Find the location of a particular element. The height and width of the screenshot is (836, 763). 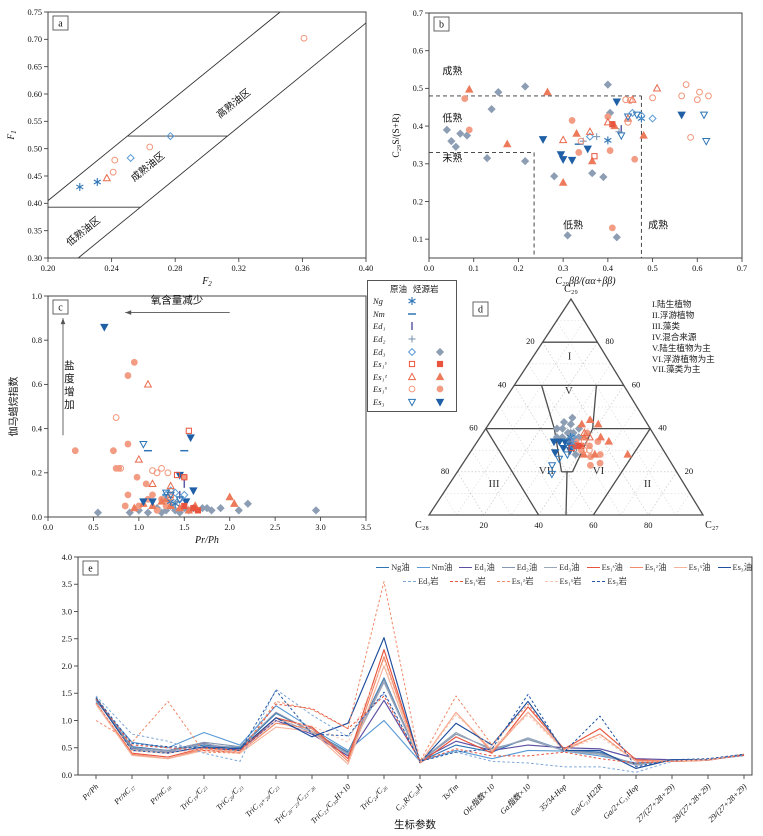

y-tick-label: 0.3 is located at coordinates (418, 164).